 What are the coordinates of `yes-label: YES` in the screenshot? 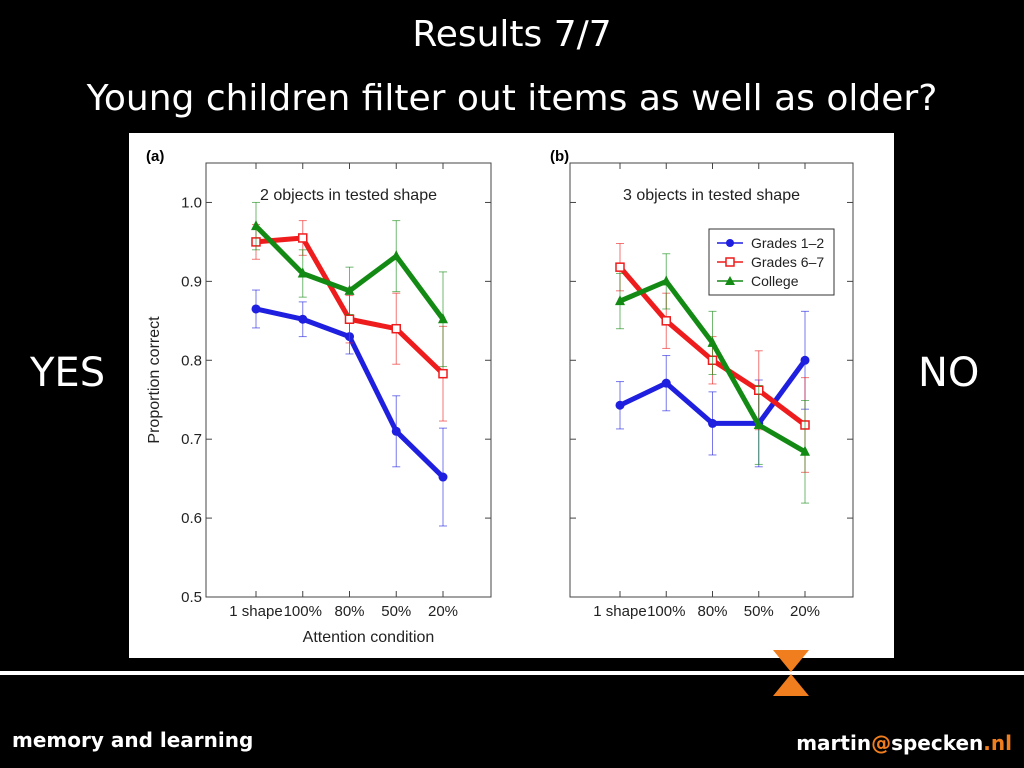 It's located at (68, 373).